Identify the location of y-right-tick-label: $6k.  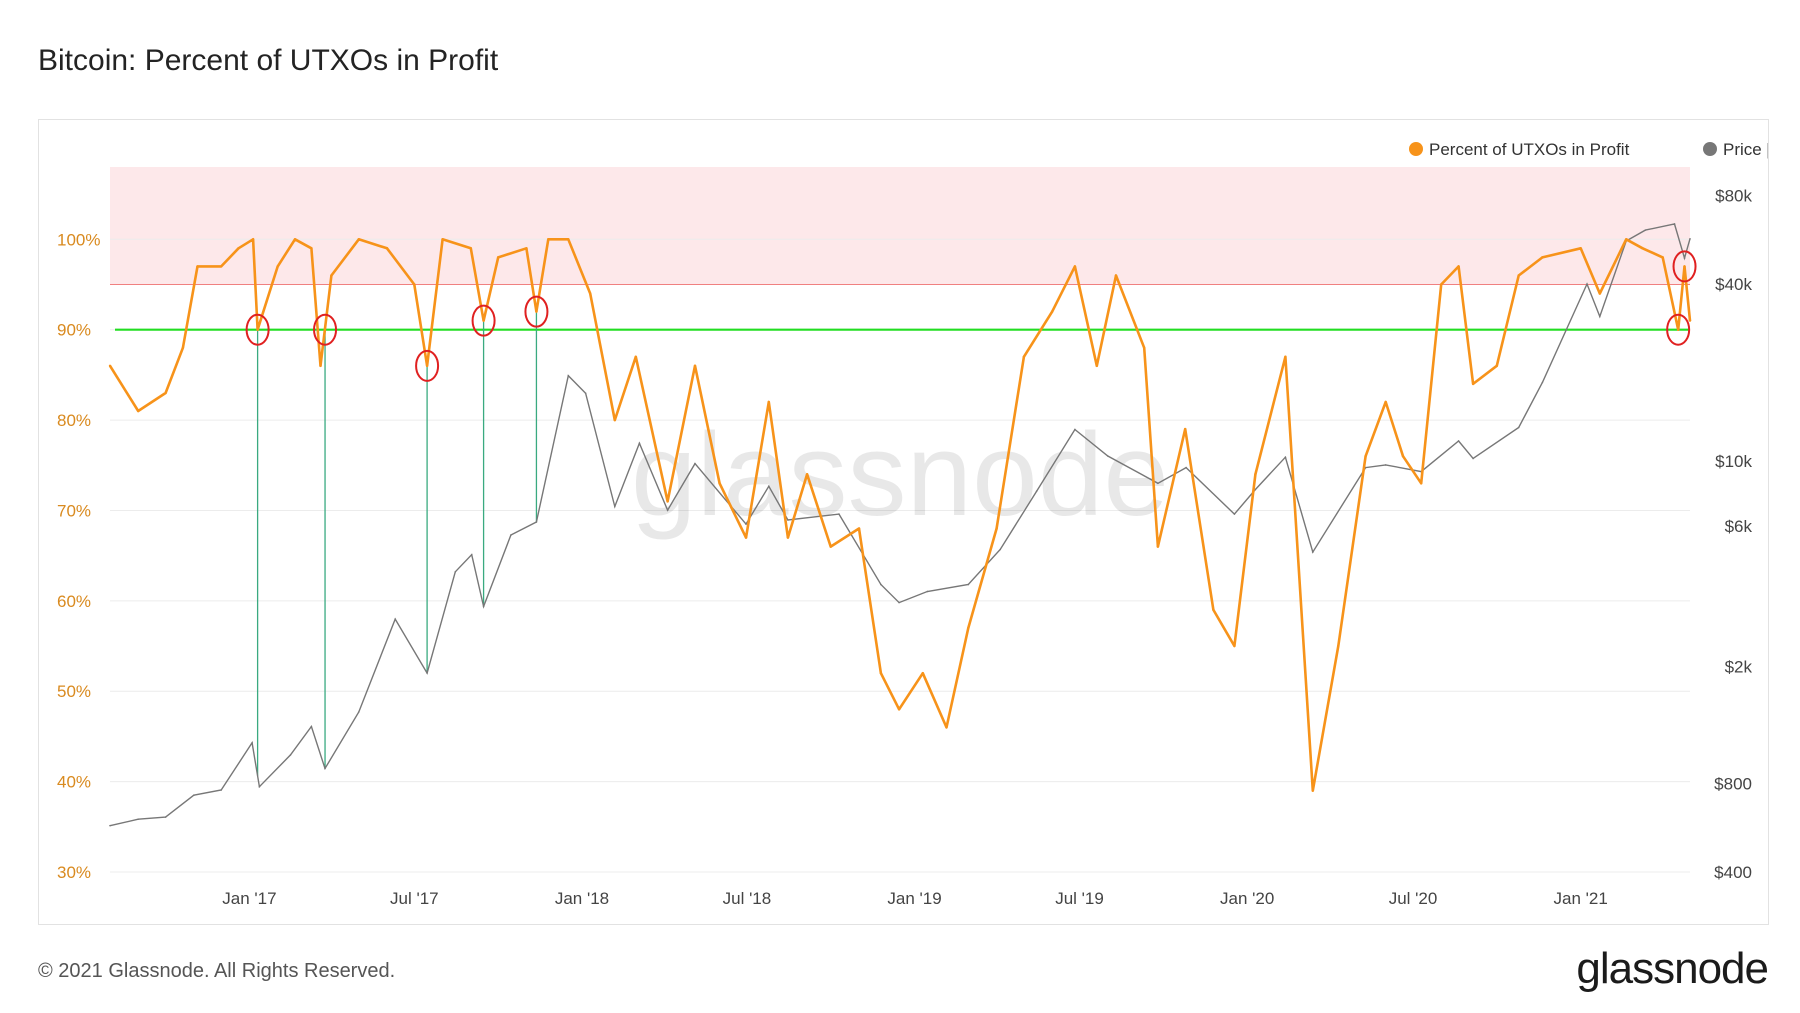
(1739, 526).